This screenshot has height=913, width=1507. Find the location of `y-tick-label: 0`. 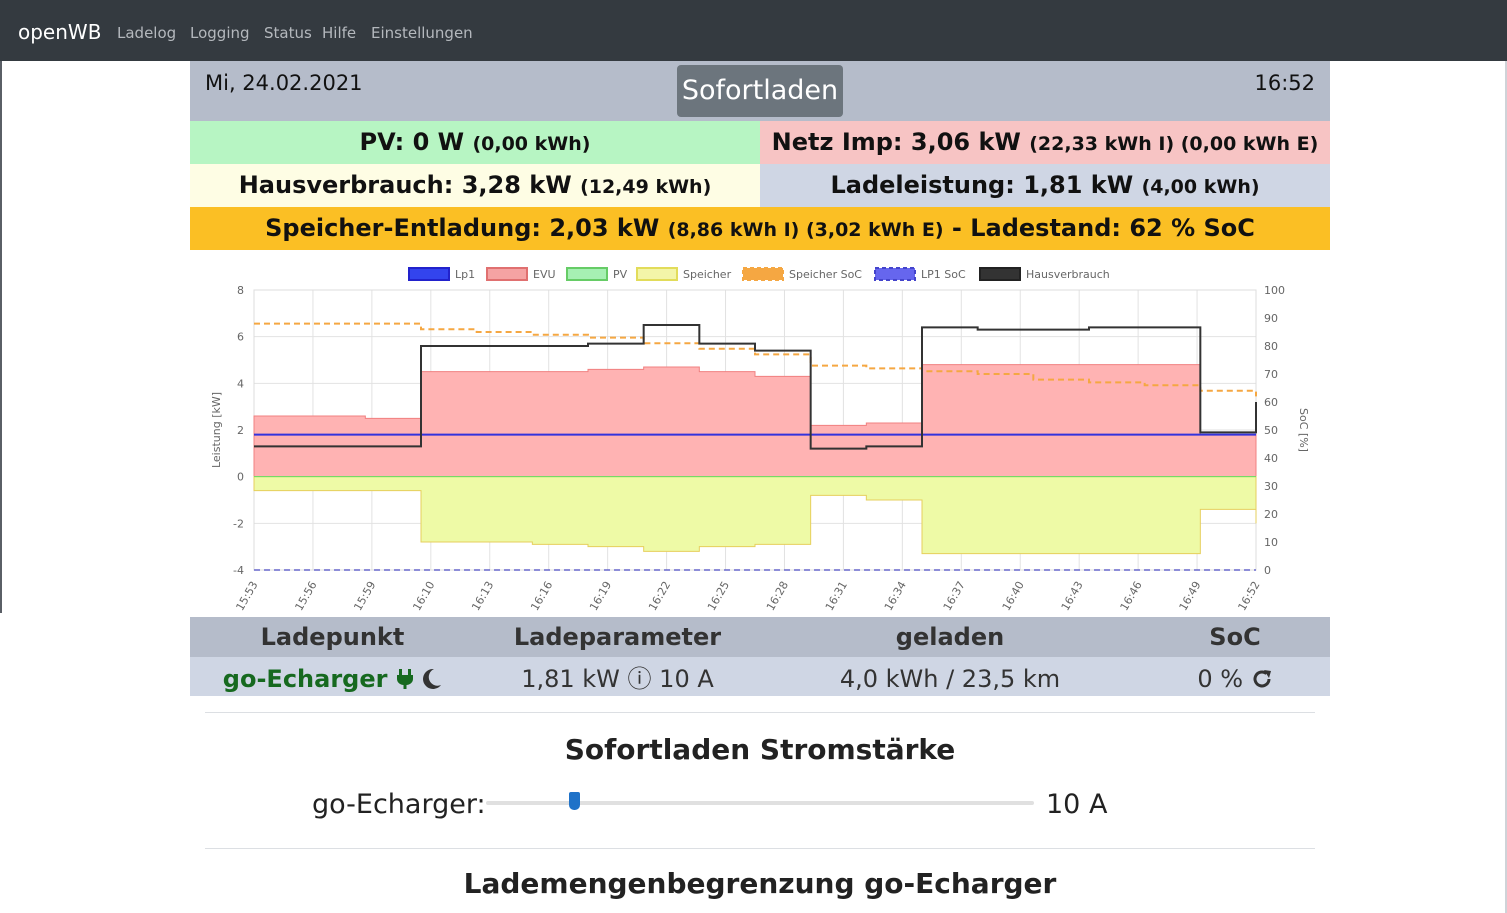

y-tick-label: 0 is located at coordinates (240, 477).